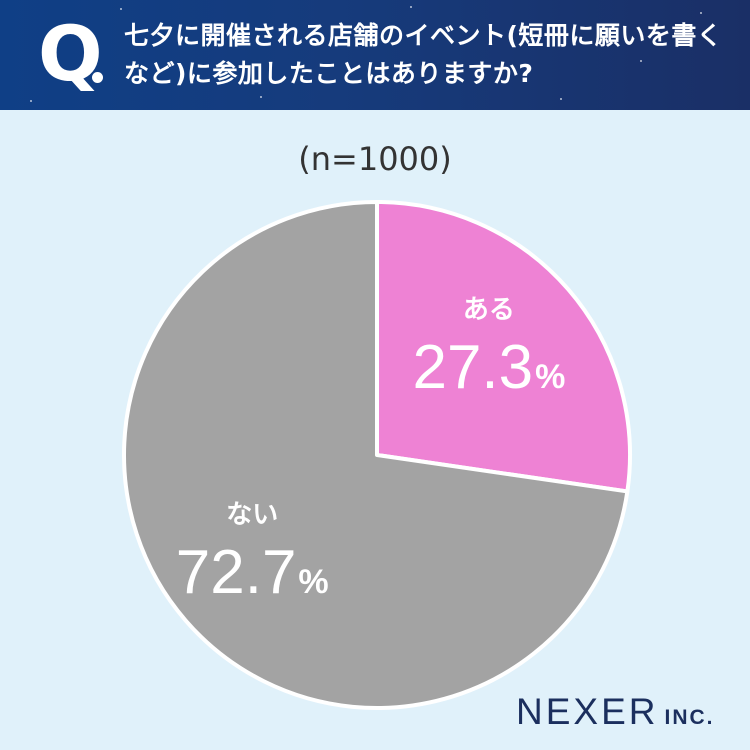 This screenshot has height=750, width=750. What do you see at coordinates (252, 515) in the screenshot?
I see `slice-label-no: ない` at bounding box center [252, 515].